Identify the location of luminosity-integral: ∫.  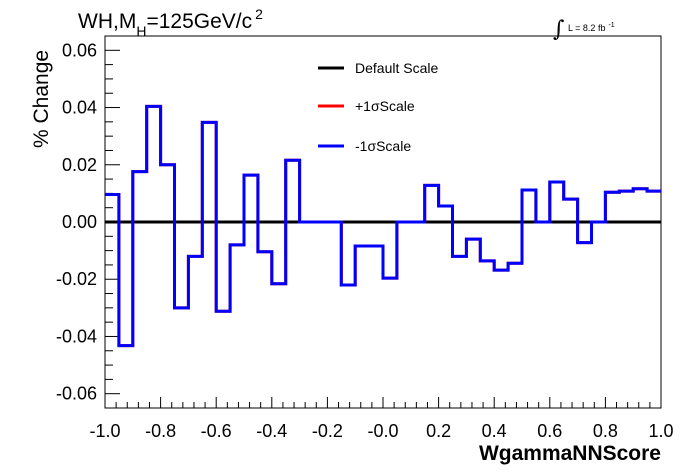
(559, 29).